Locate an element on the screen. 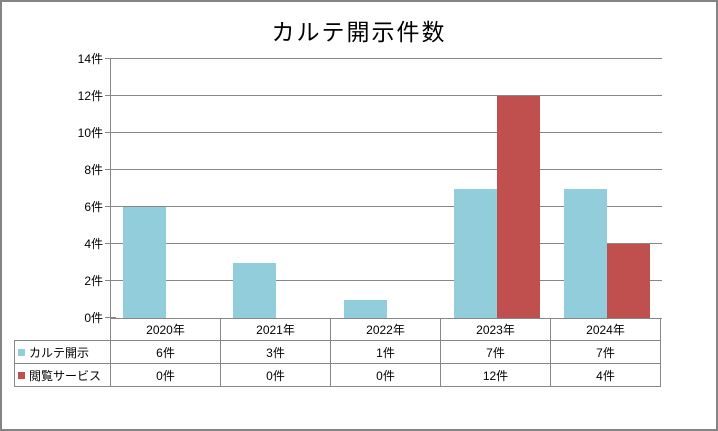  year-header-cell: 2021年 is located at coordinates (275, 329).